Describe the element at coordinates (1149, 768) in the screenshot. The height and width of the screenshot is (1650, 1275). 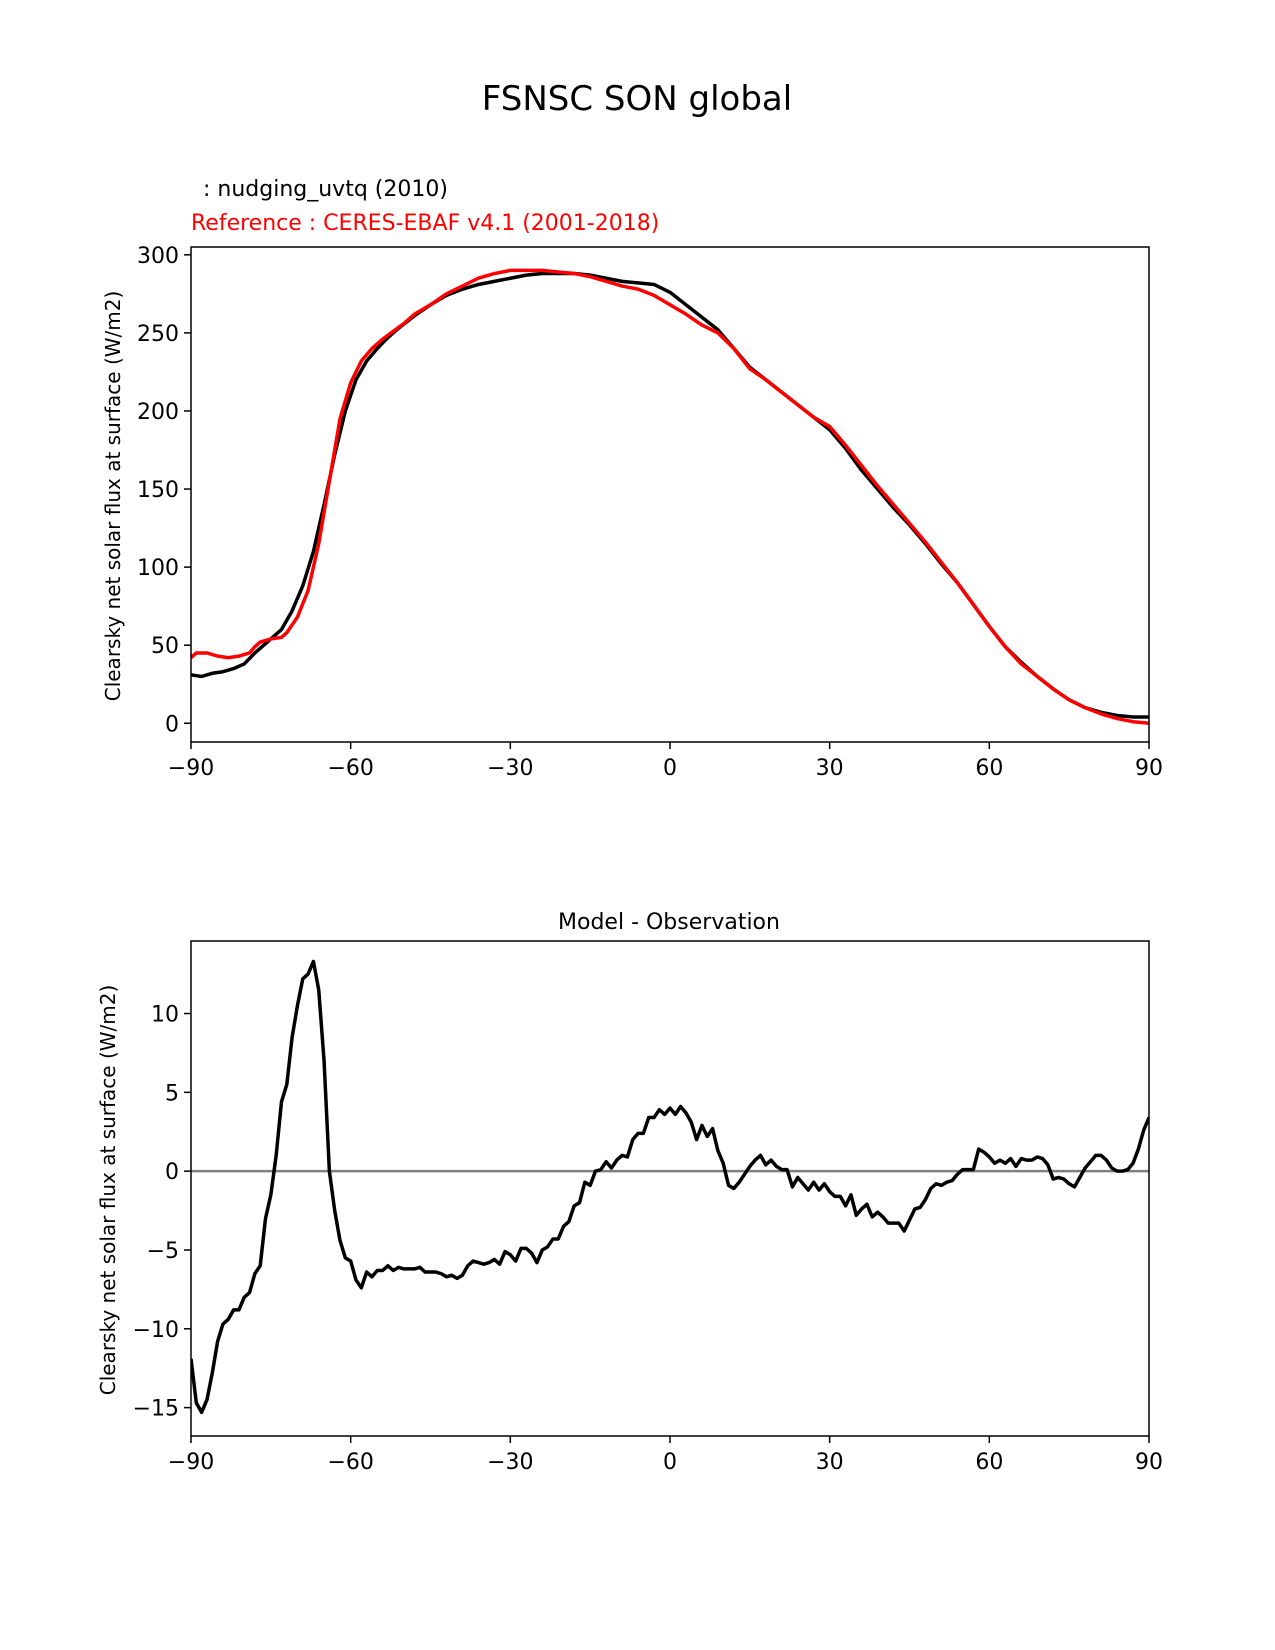
I see `top-x-tick-label: 90` at that location.